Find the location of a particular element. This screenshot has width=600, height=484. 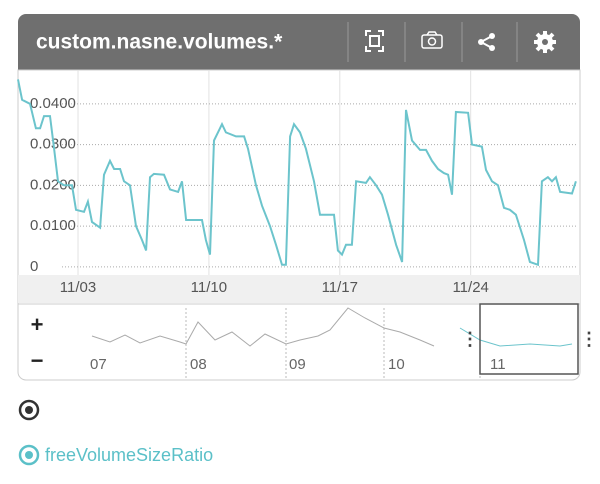

legend-dot is located at coordinates (29, 455).